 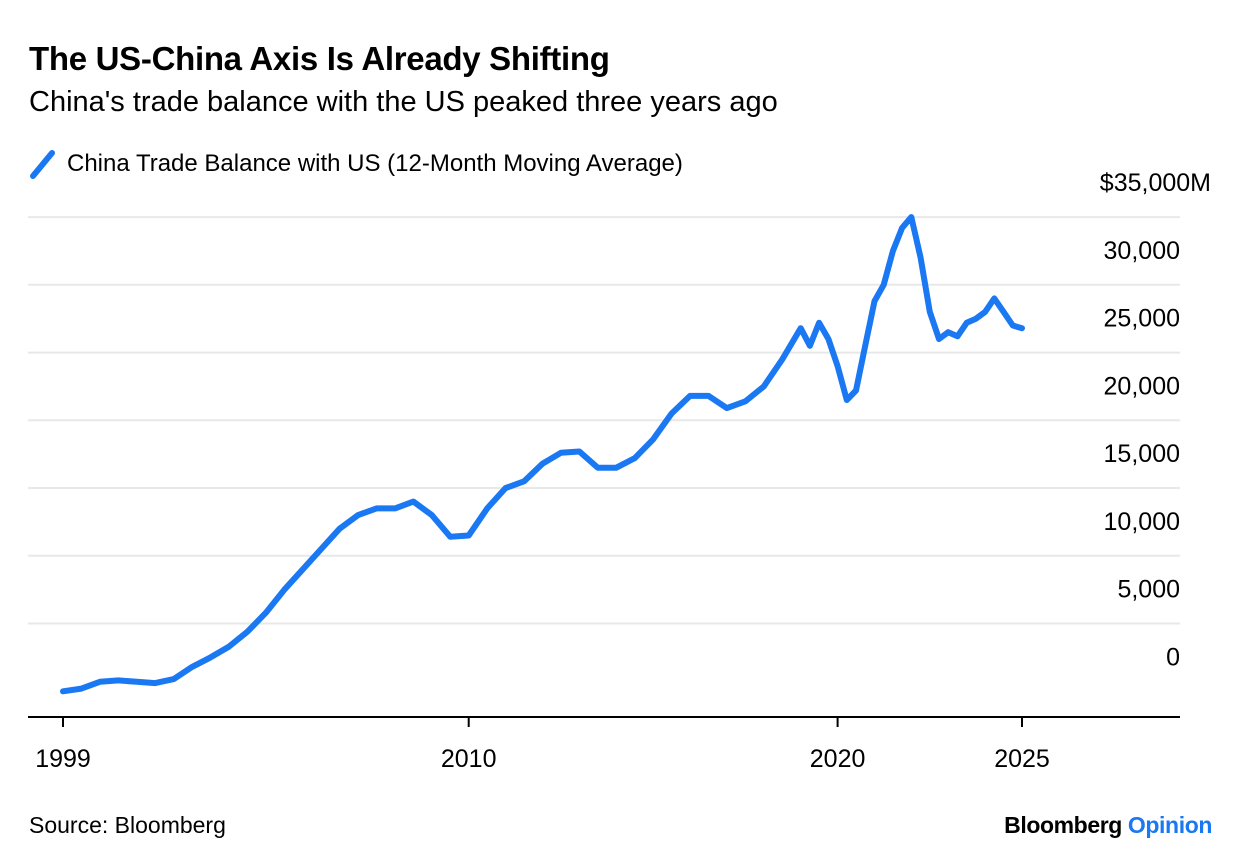 I want to click on x-ticks: 1999 2010 2020 2025, so click(x=542, y=745).